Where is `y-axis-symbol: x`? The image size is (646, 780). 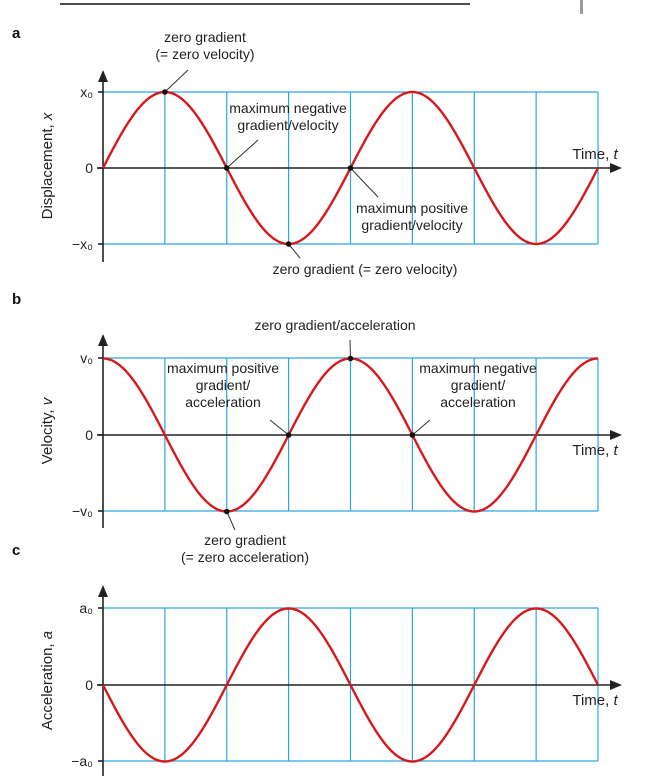 y-axis-symbol: x is located at coordinates (47, 116).